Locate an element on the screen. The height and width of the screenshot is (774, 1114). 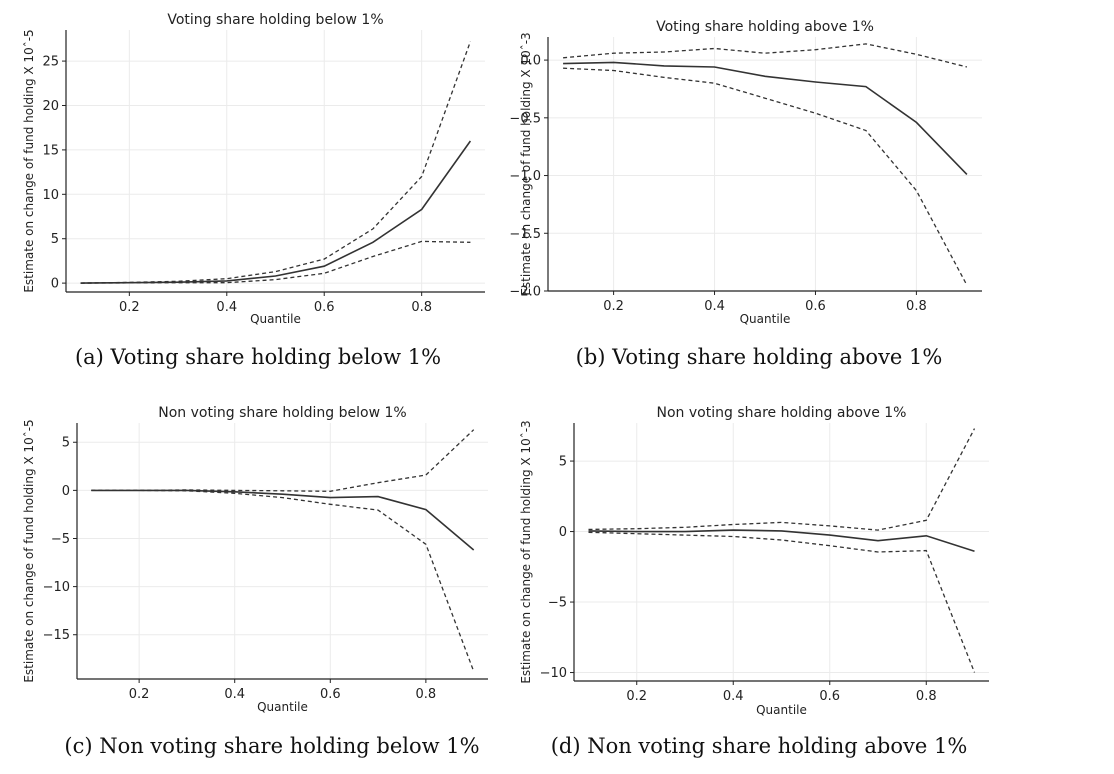
y-tick-label: 10 is located at coordinates (50, 195).